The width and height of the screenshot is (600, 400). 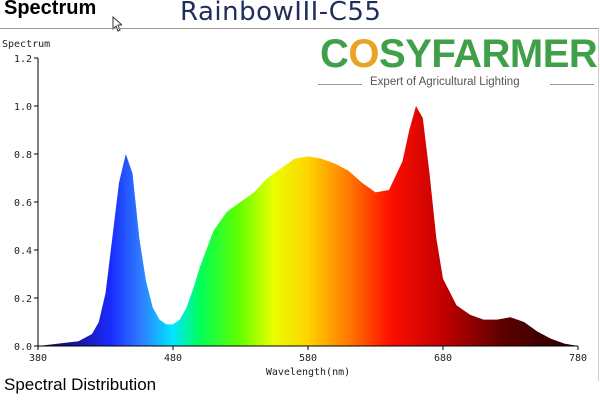 I want to click on footer-caption: Spectral Distribution, so click(x=80, y=384).